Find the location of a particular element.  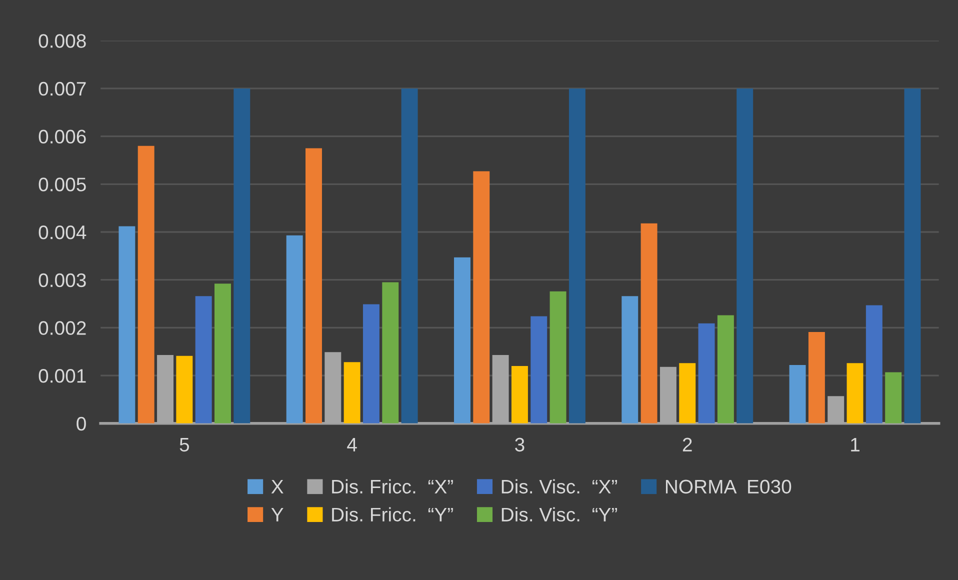

y-tick-label: 0.006 is located at coordinates (62, 137).